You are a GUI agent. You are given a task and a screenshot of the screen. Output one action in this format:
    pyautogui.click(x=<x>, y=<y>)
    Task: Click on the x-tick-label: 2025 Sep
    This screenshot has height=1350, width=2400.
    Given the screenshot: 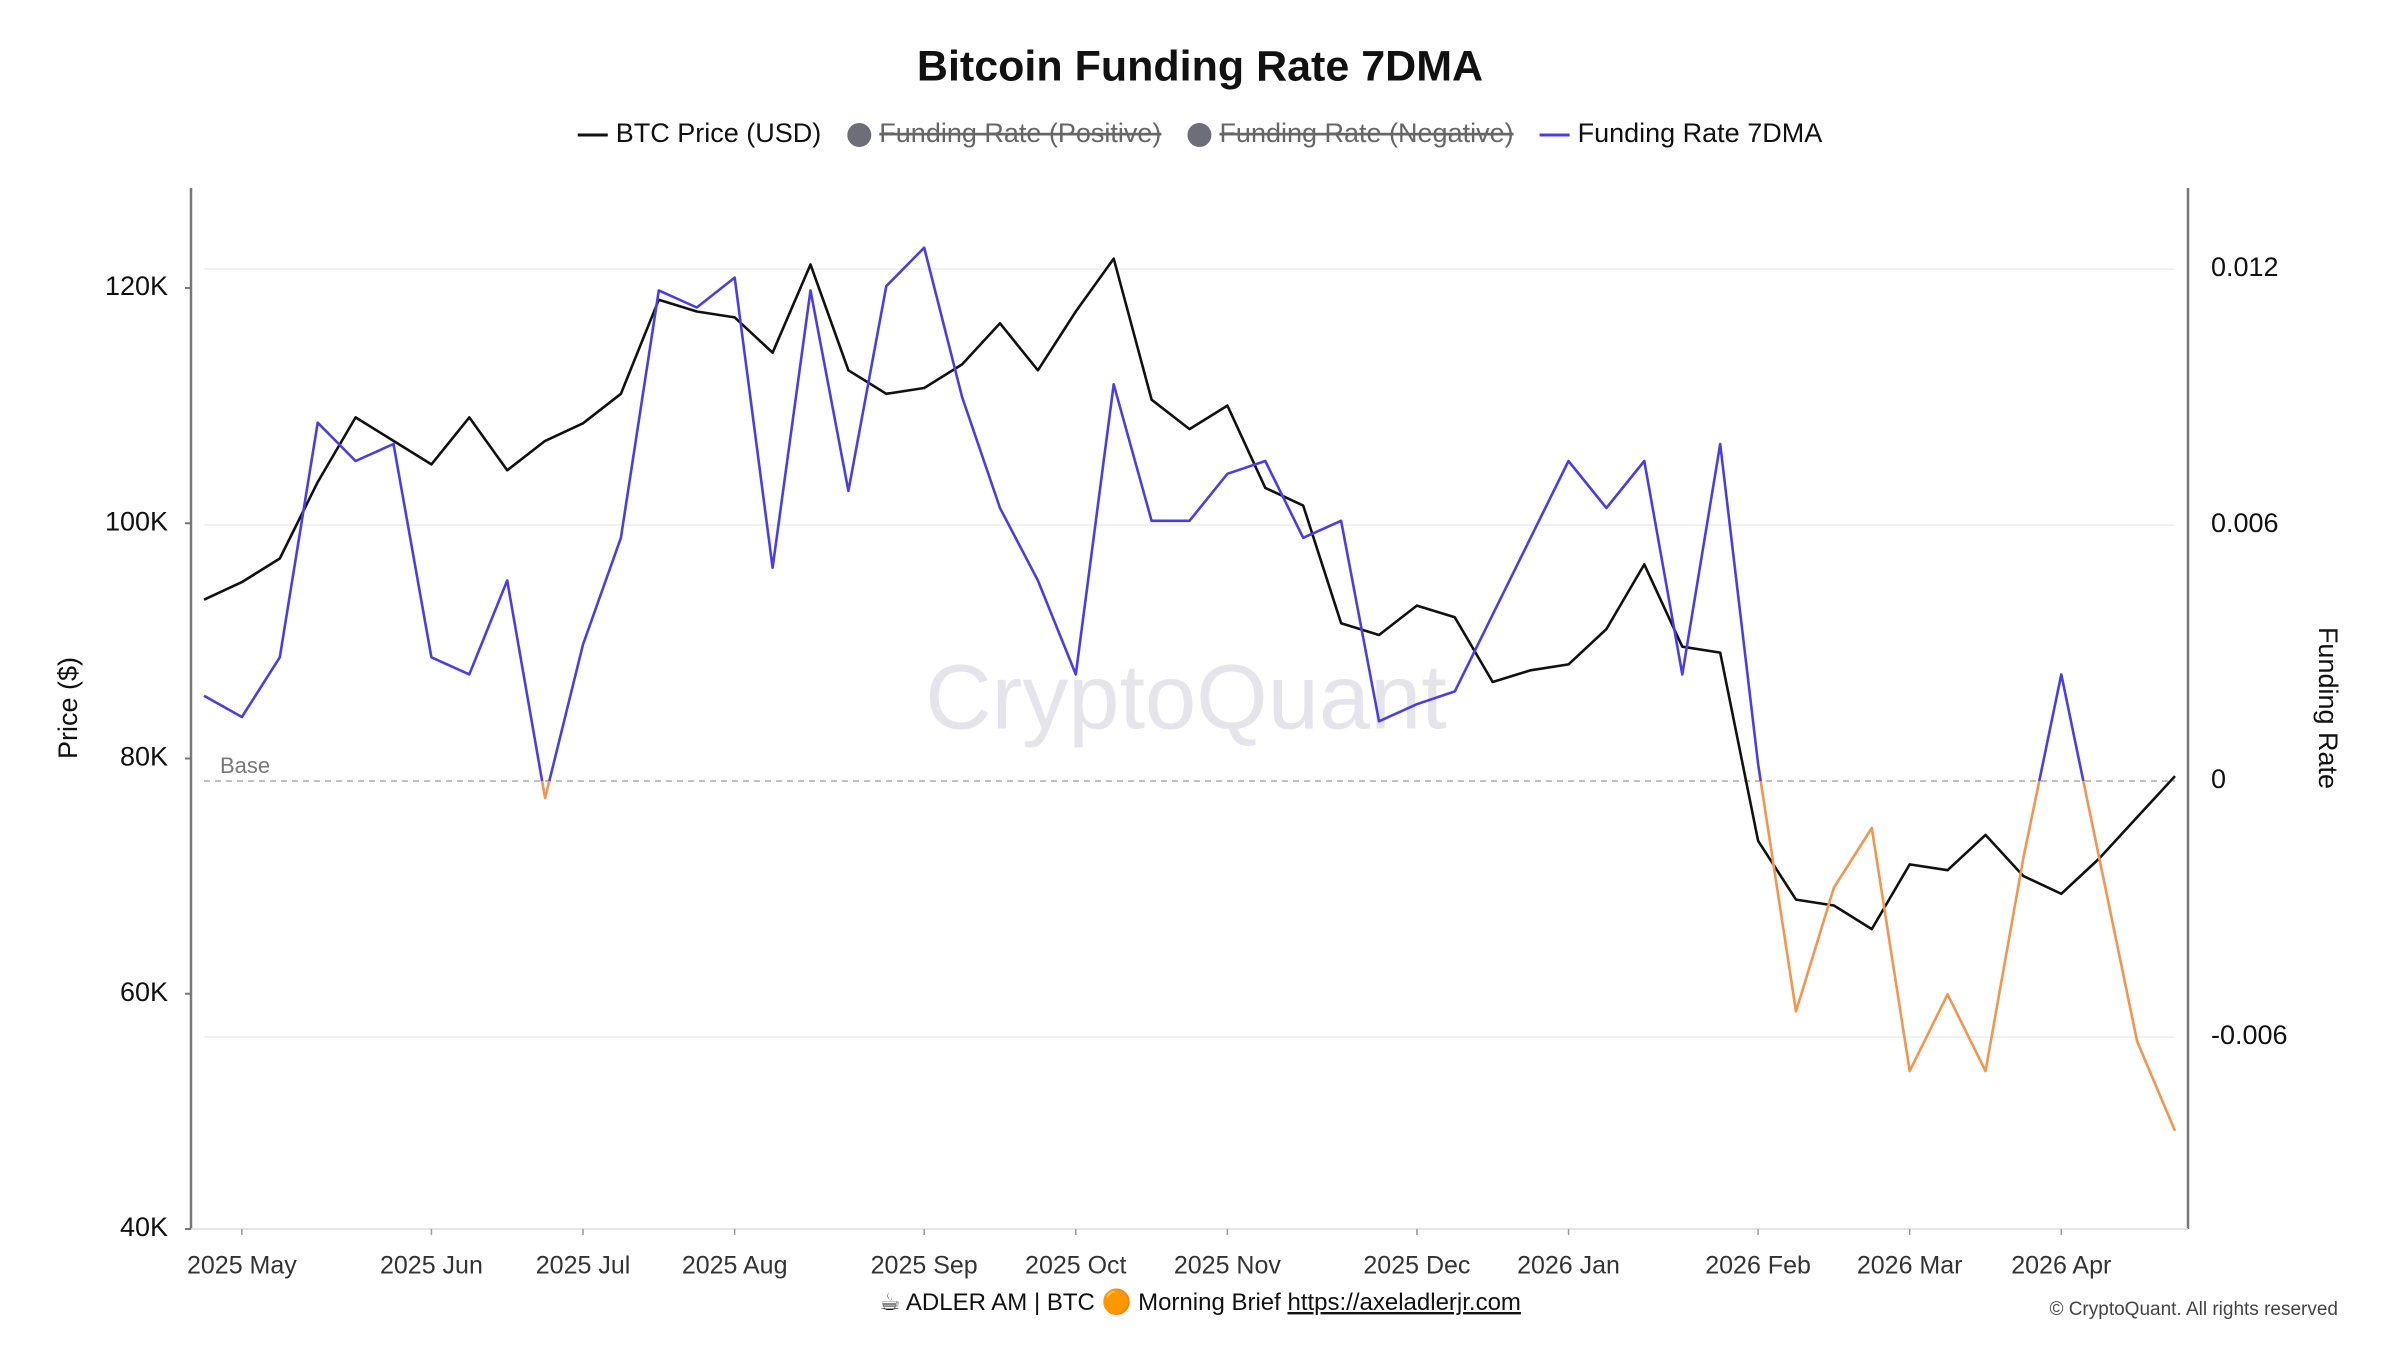 What is the action you would take?
    pyautogui.click(x=924, y=1266)
    